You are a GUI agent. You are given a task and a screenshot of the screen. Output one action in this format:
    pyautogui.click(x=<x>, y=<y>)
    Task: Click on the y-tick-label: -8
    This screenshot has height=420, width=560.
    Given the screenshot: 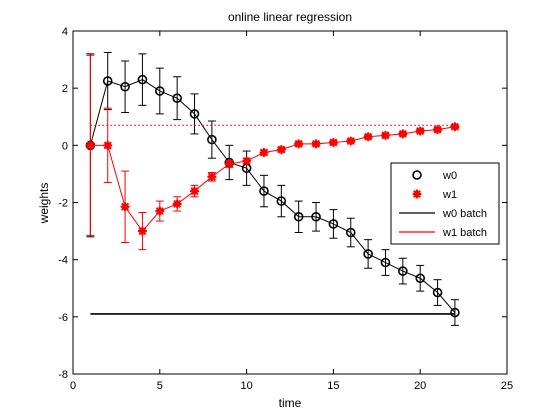 What is the action you would take?
    pyautogui.click(x=63, y=375)
    